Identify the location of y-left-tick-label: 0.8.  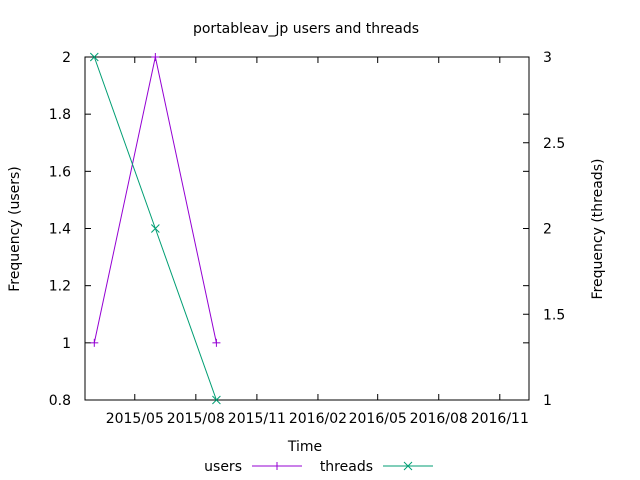
(60, 401).